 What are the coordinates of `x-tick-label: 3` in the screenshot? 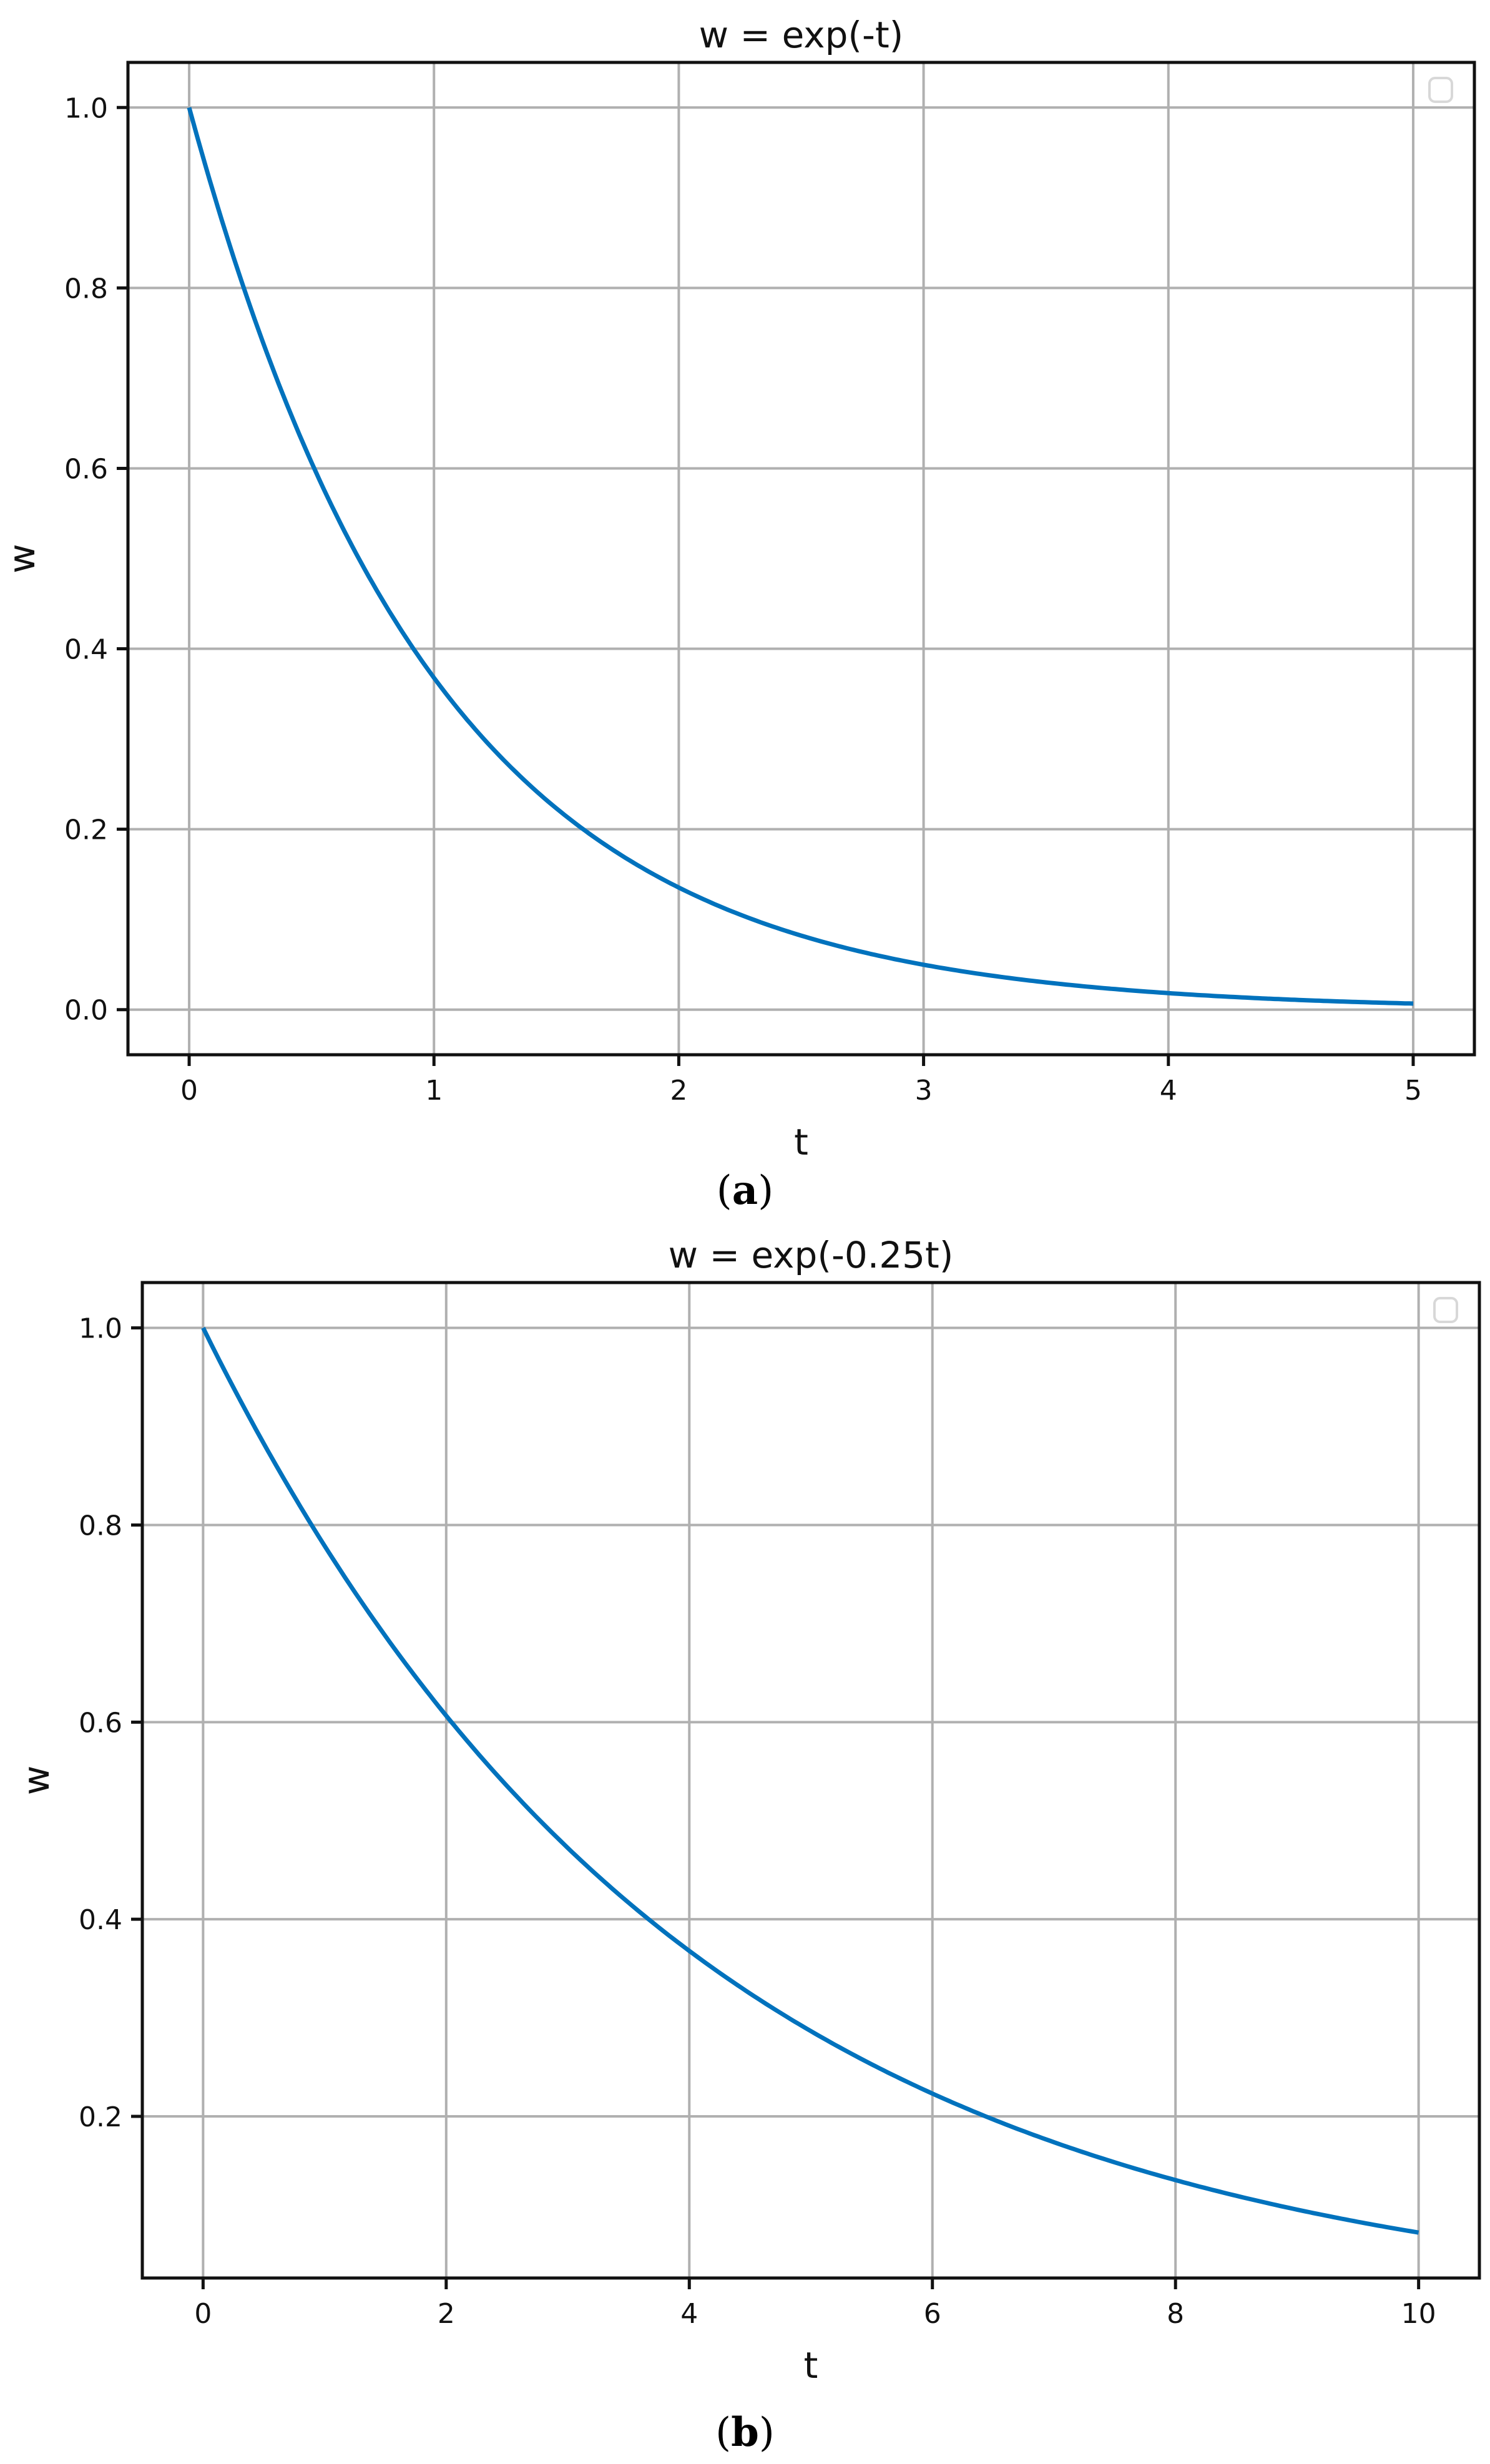 It's located at (924, 1091).